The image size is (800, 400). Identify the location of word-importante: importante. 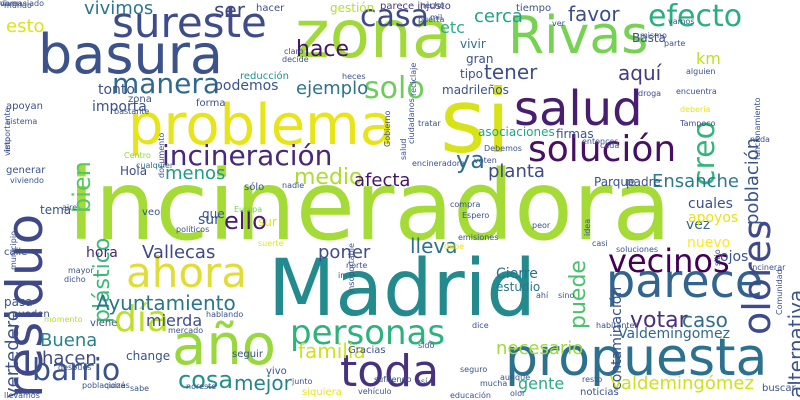
(7, 129).